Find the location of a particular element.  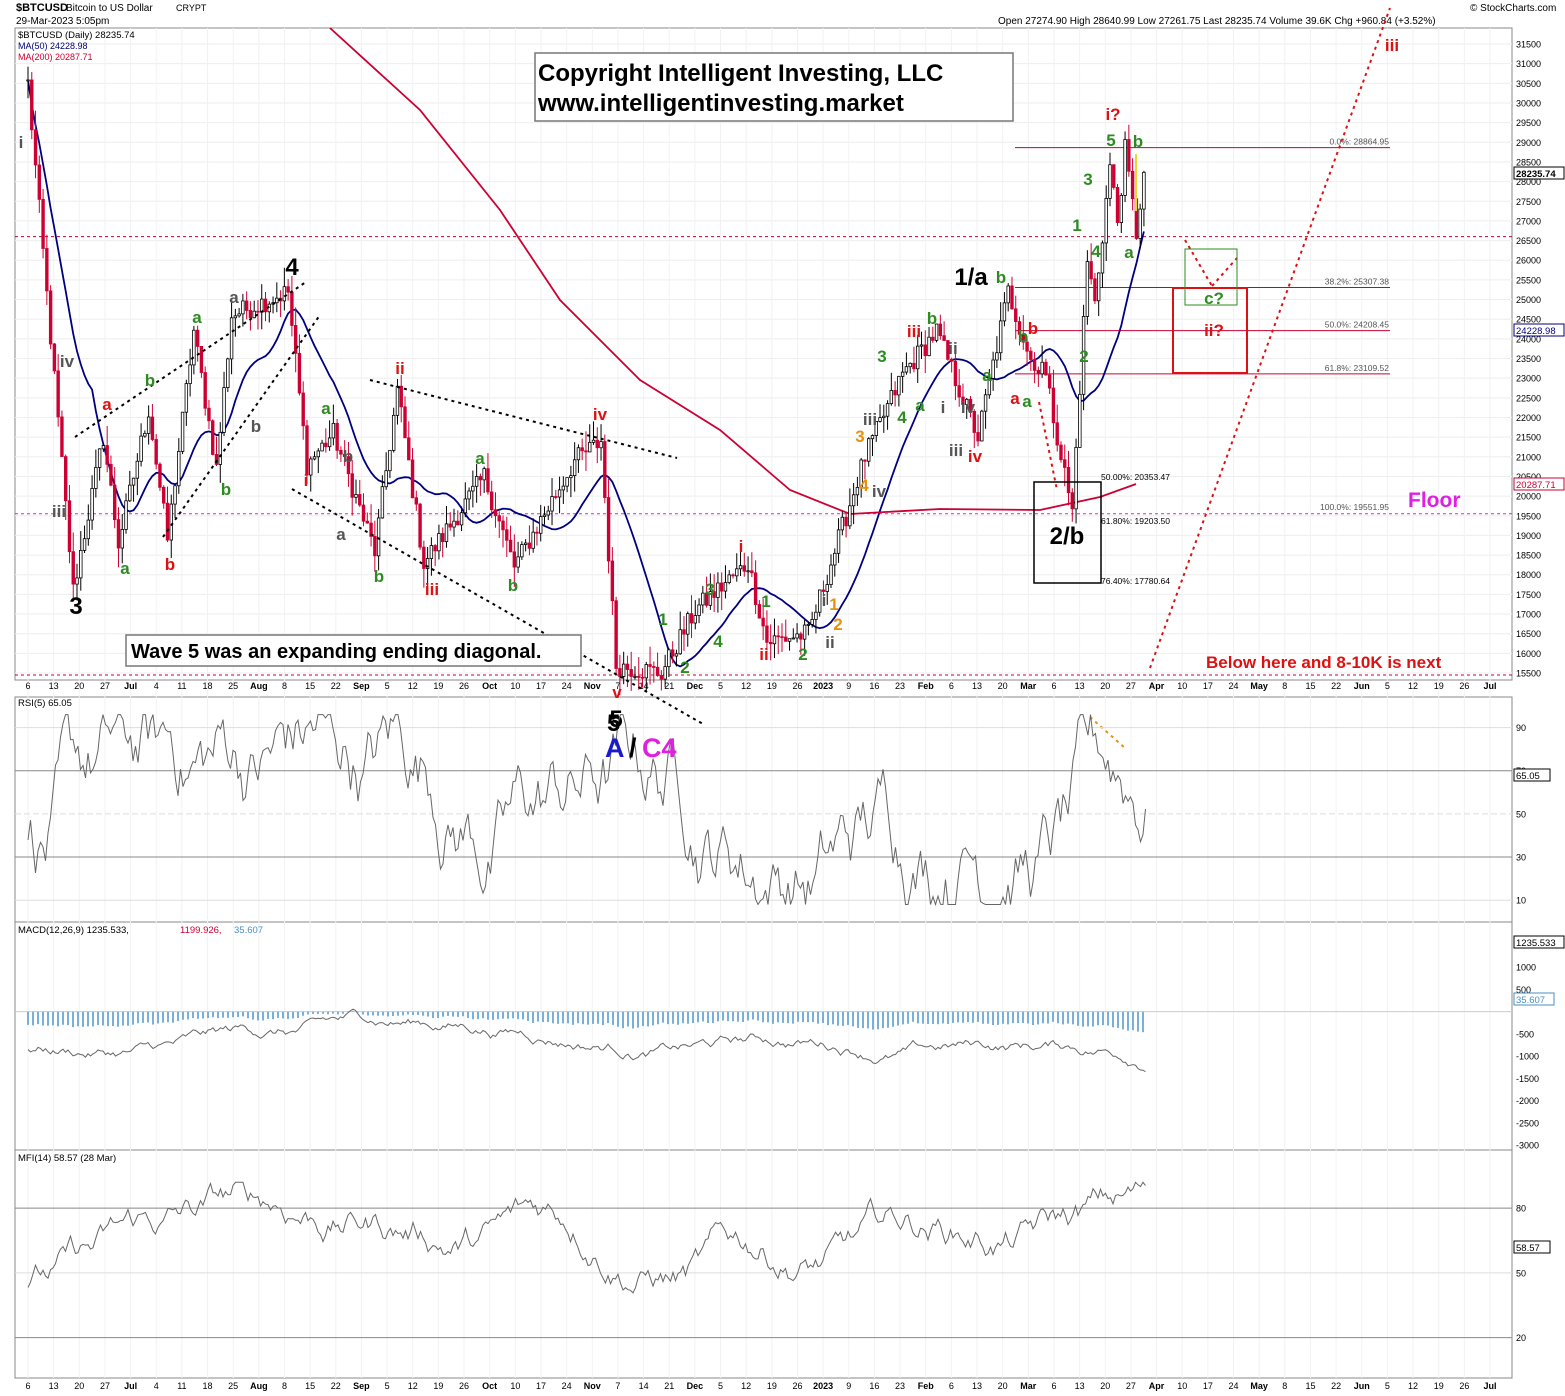

x-tick-label-bottom: 13 is located at coordinates (977, 1386).